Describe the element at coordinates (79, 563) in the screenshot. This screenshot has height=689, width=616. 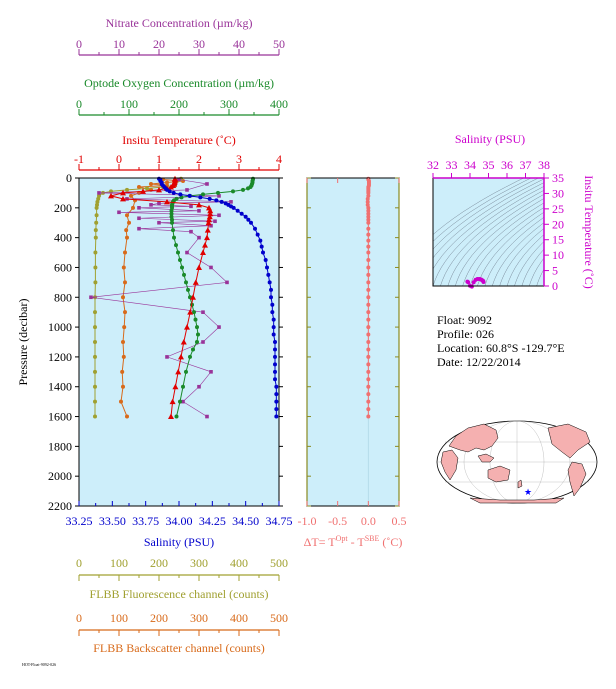
I see `fluorescence-tick-label: 0` at that location.